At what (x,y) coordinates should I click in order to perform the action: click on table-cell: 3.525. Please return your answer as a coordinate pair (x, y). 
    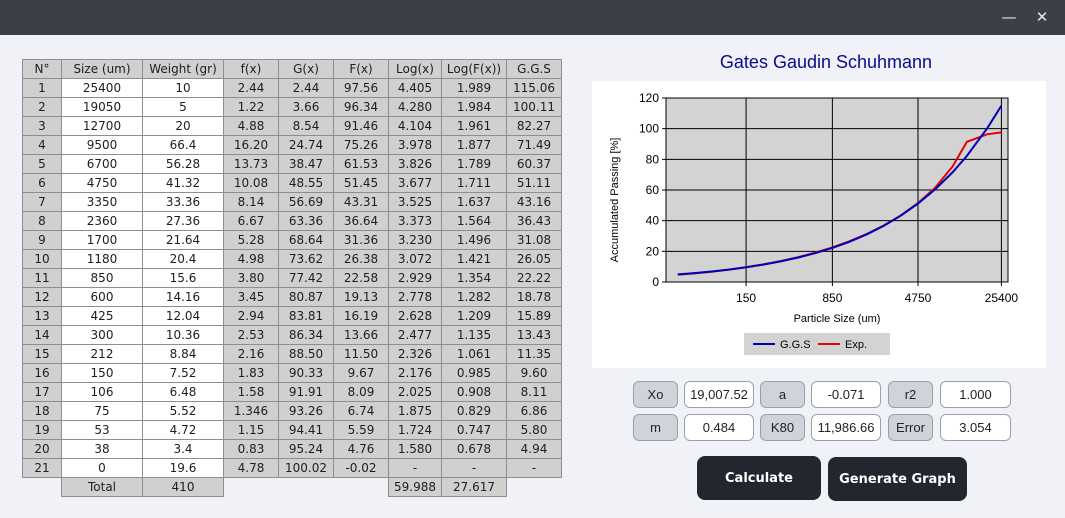
    Looking at the image, I should click on (415, 202).